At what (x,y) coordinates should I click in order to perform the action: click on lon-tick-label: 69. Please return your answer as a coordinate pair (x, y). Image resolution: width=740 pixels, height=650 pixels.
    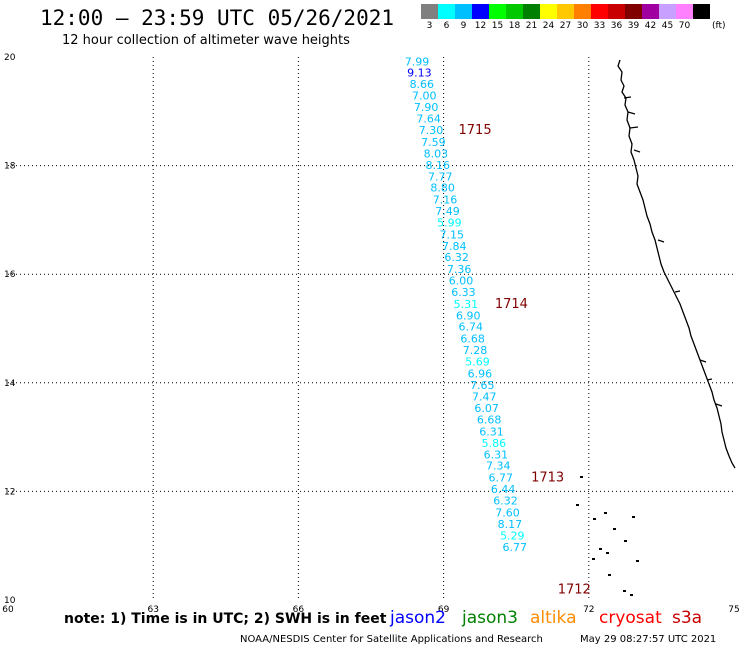
    Looking at the image, I should click on (444, 610).